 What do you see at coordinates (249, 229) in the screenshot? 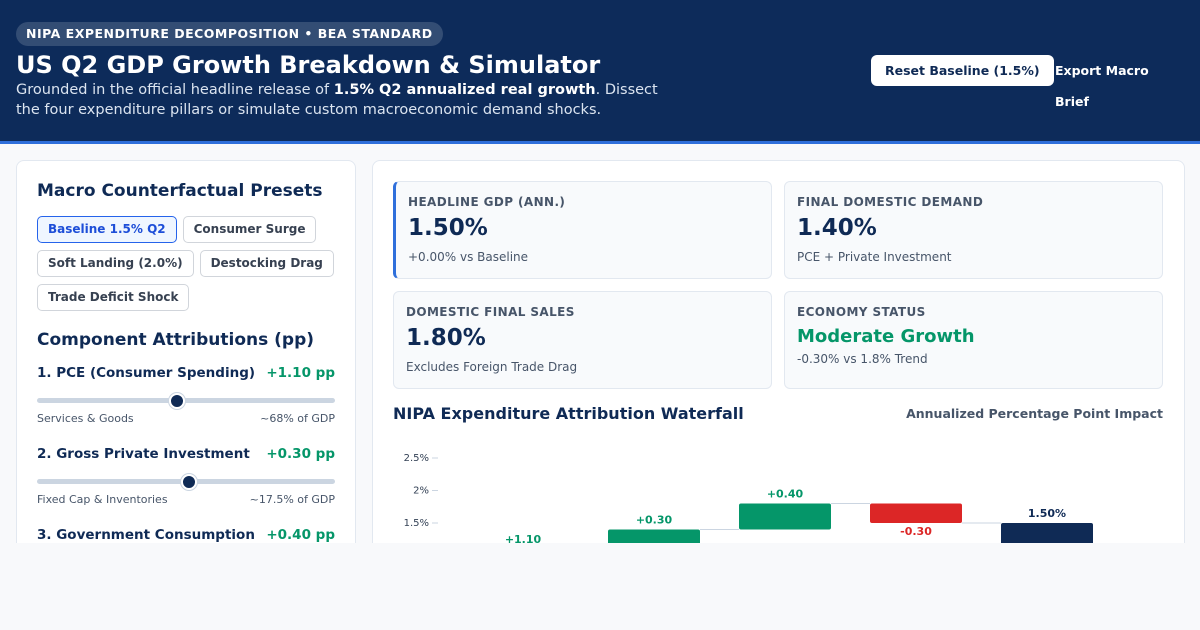
I see `preset-chip: Consumer Surge` at bounding box center [249, 229].